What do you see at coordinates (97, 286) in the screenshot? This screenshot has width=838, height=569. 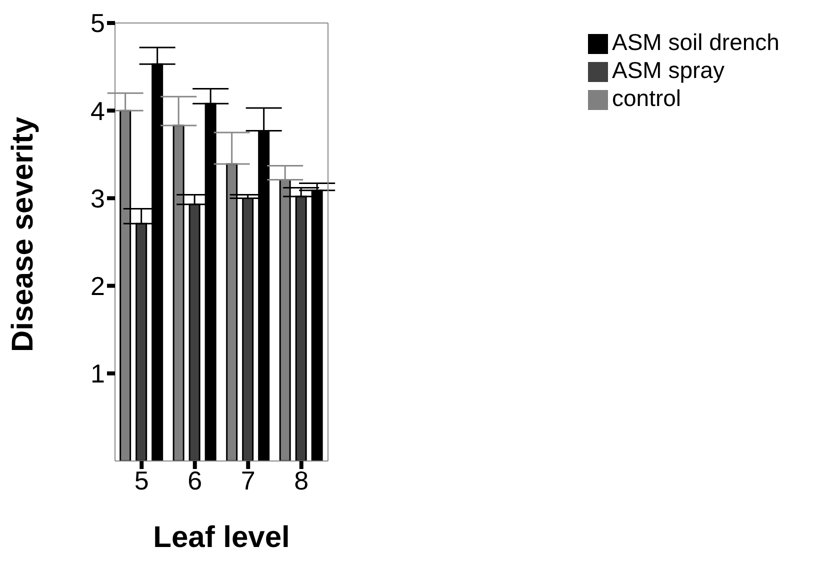 I see `y-tick-label: 2` at bounding box center [97, 286].